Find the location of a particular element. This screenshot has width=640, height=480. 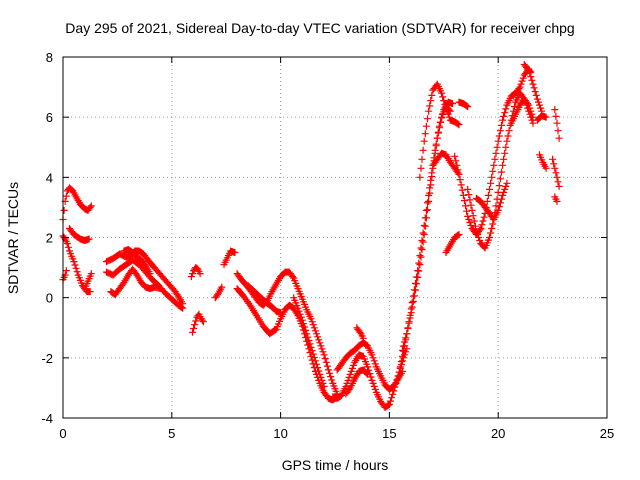

series-track-x is located at coordinates (439, 130).